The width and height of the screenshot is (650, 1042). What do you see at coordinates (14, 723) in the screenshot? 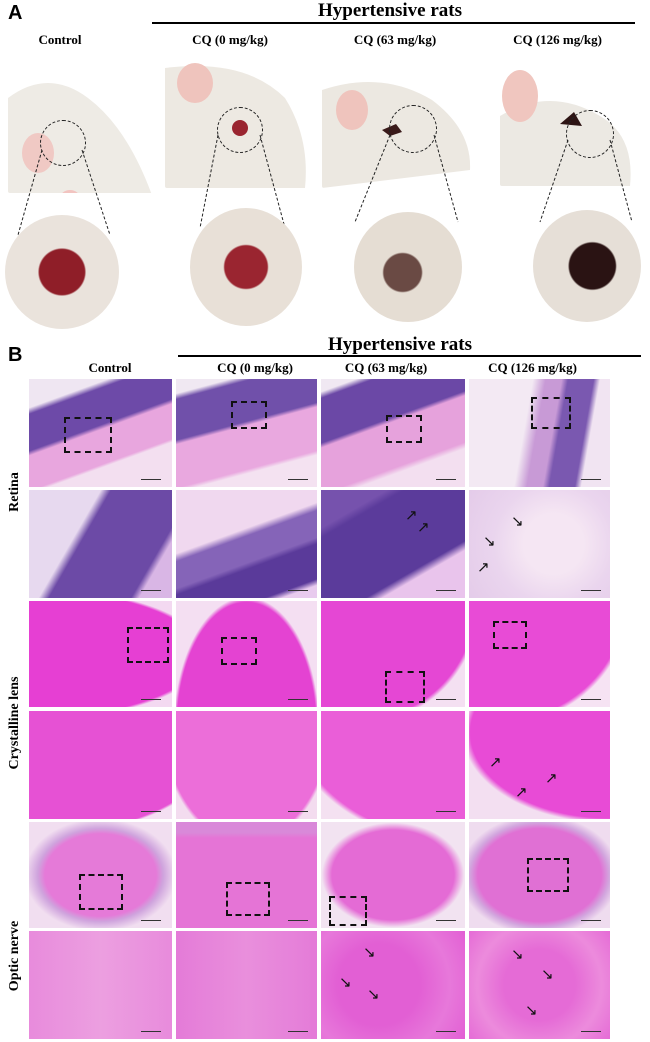
I see `row-label-crystalline-lens: Crystalline lens` at bounding box center [14, 723].